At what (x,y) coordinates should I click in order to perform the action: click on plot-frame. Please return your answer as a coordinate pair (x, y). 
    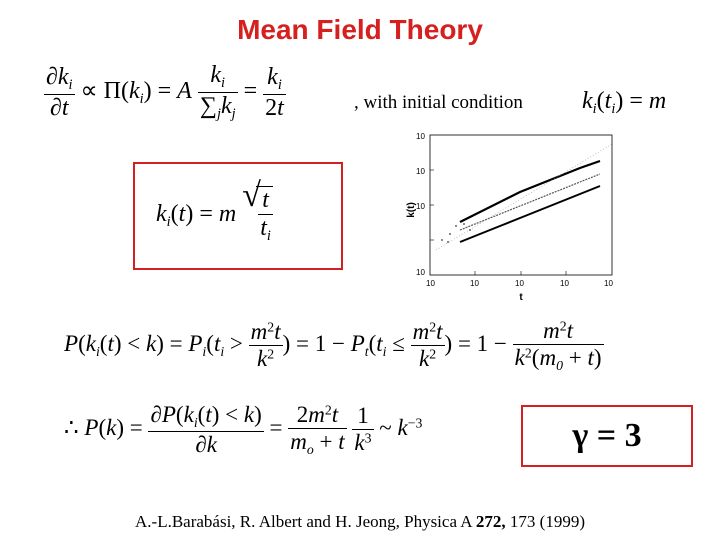
    Looking at the image, I should click on (521, 205).